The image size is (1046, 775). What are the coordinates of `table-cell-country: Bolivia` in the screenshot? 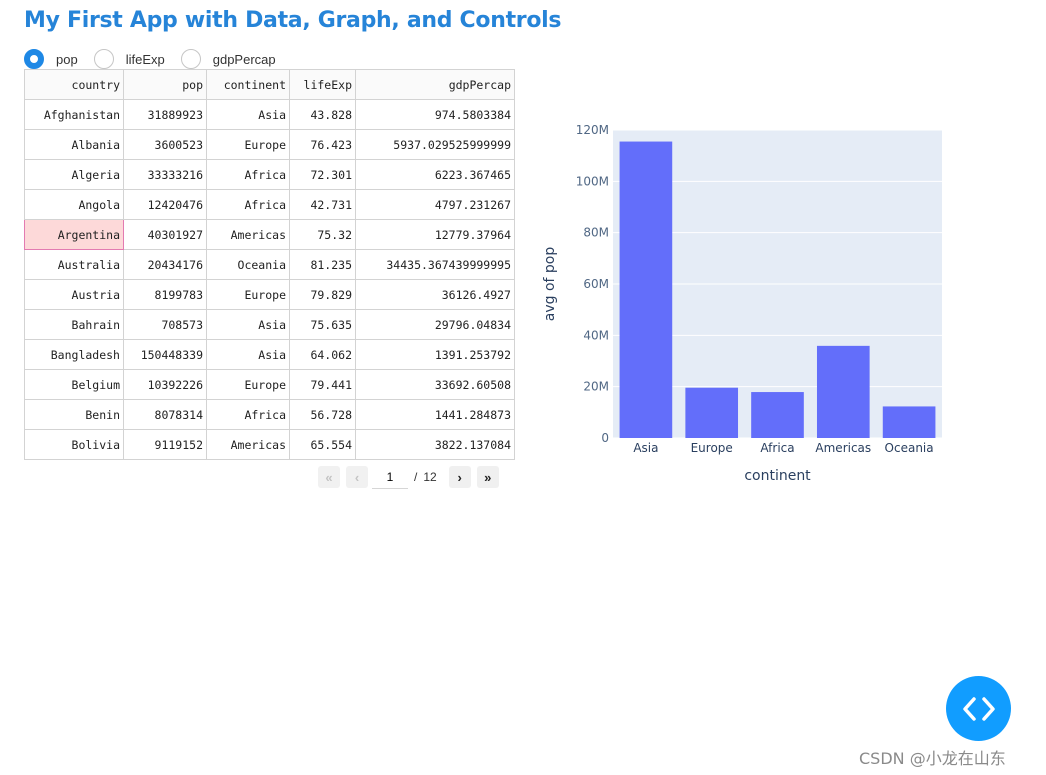 It's located at (74, 444).